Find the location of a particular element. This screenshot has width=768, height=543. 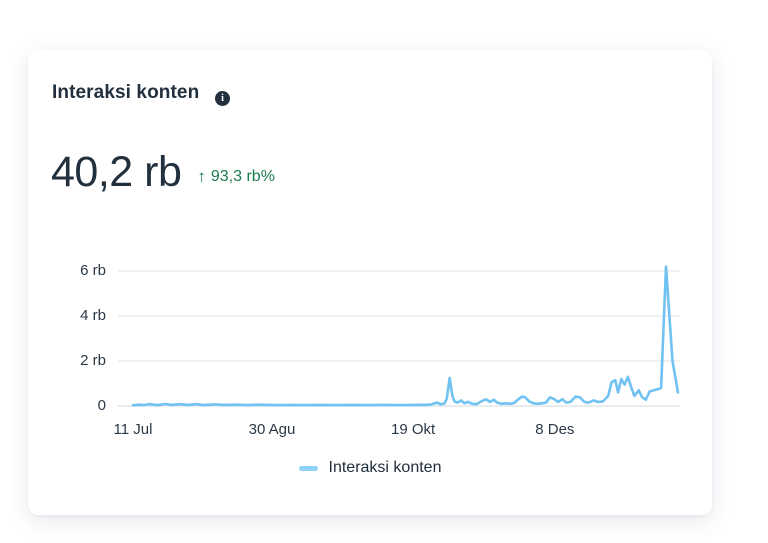

x-tick-label: 11 Jul is located at coordinates (133, 429).